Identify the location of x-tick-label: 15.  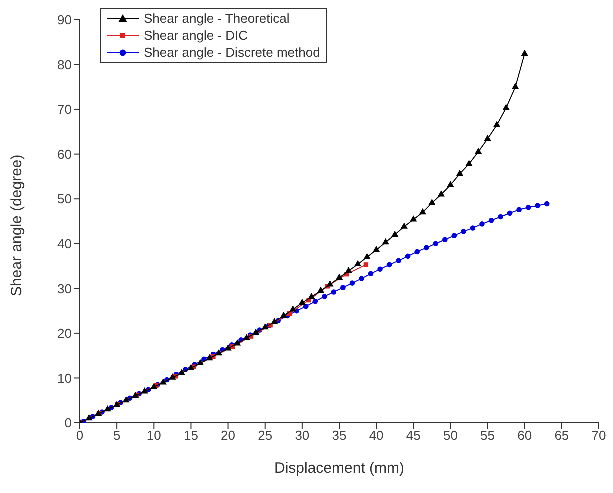
(191, 436).